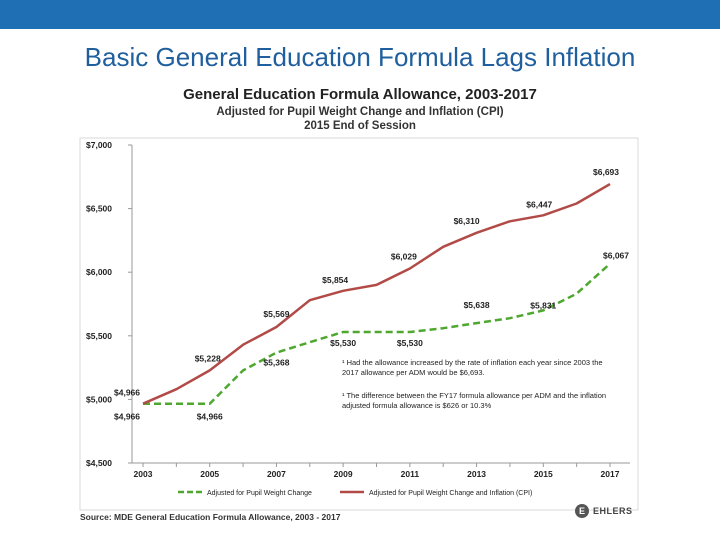 The width and height of the screenshot is (720, 540). Describe the element at coordinates (610, 474) in the screenshot. I see `x-tick-label: 2017` at that location.